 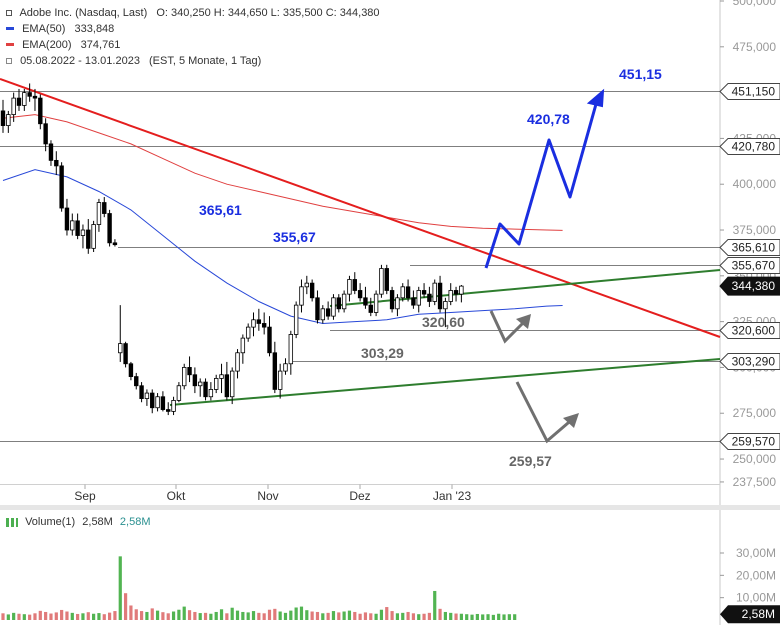 I want to click on legend-ema50-row: EMA(50) 333,848, so click(x=193, y=29).